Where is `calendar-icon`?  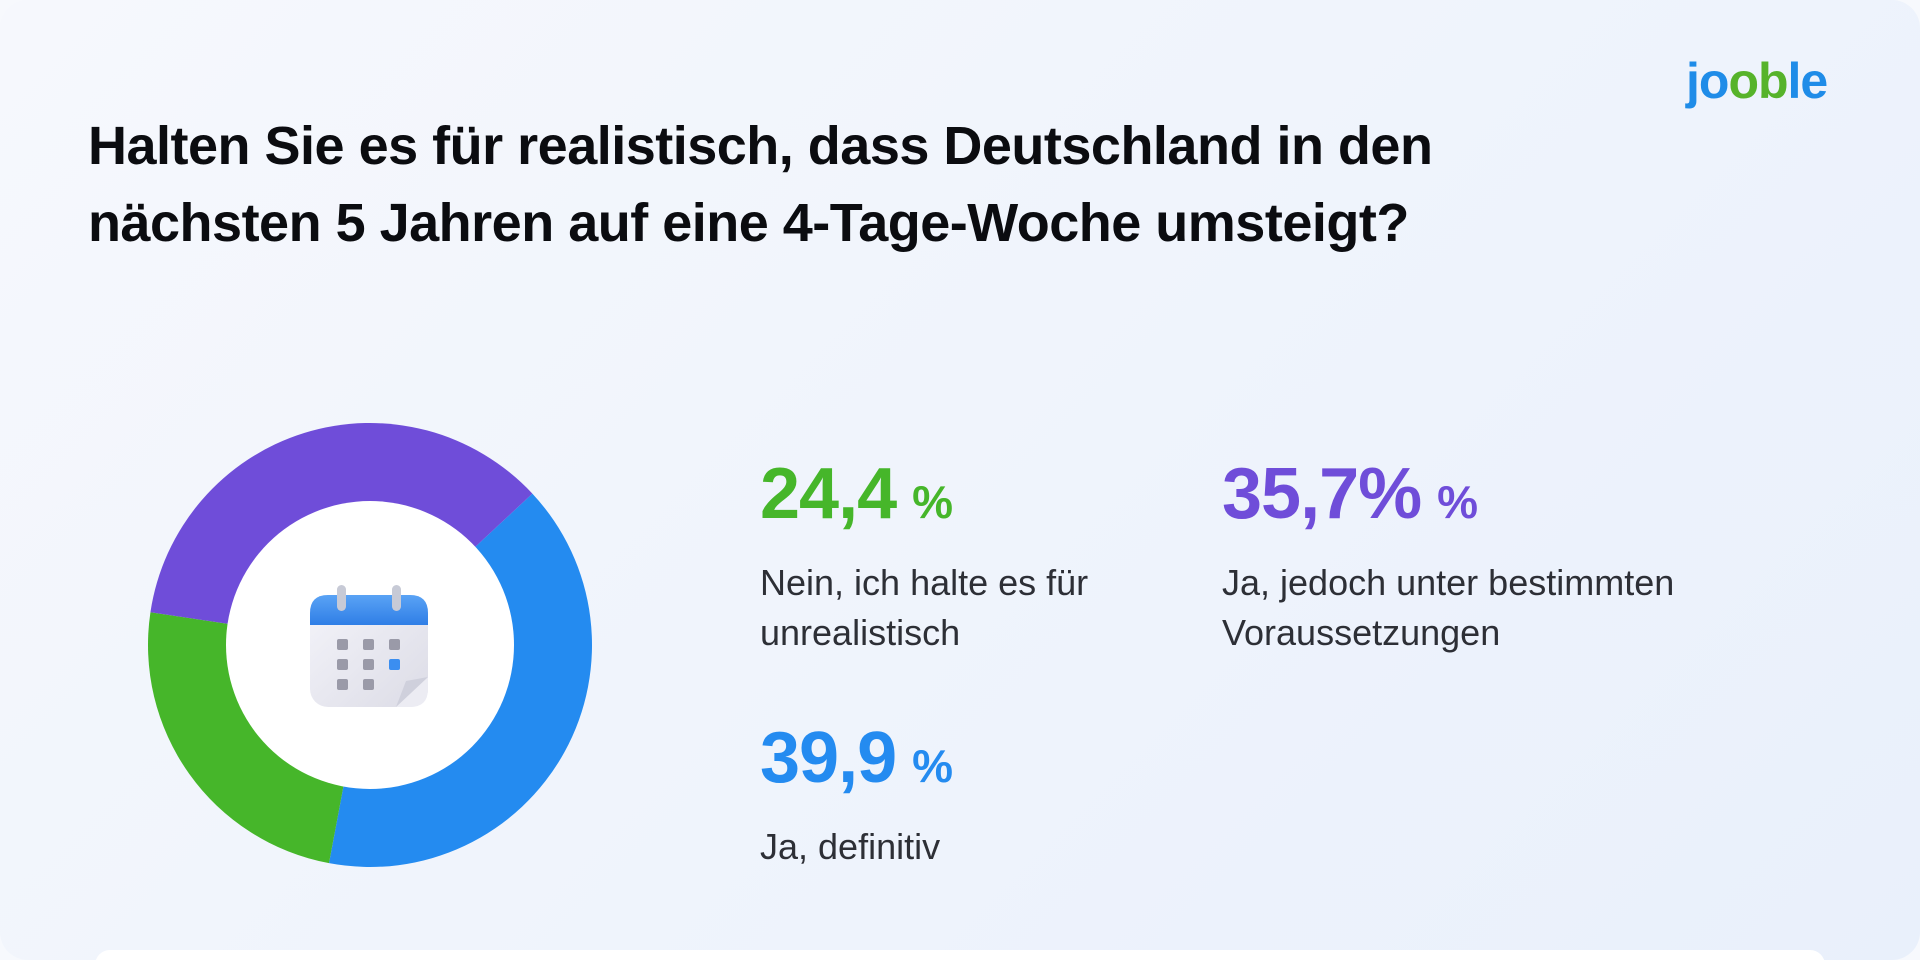 calendar-icon is located at coordinates (369, 646).